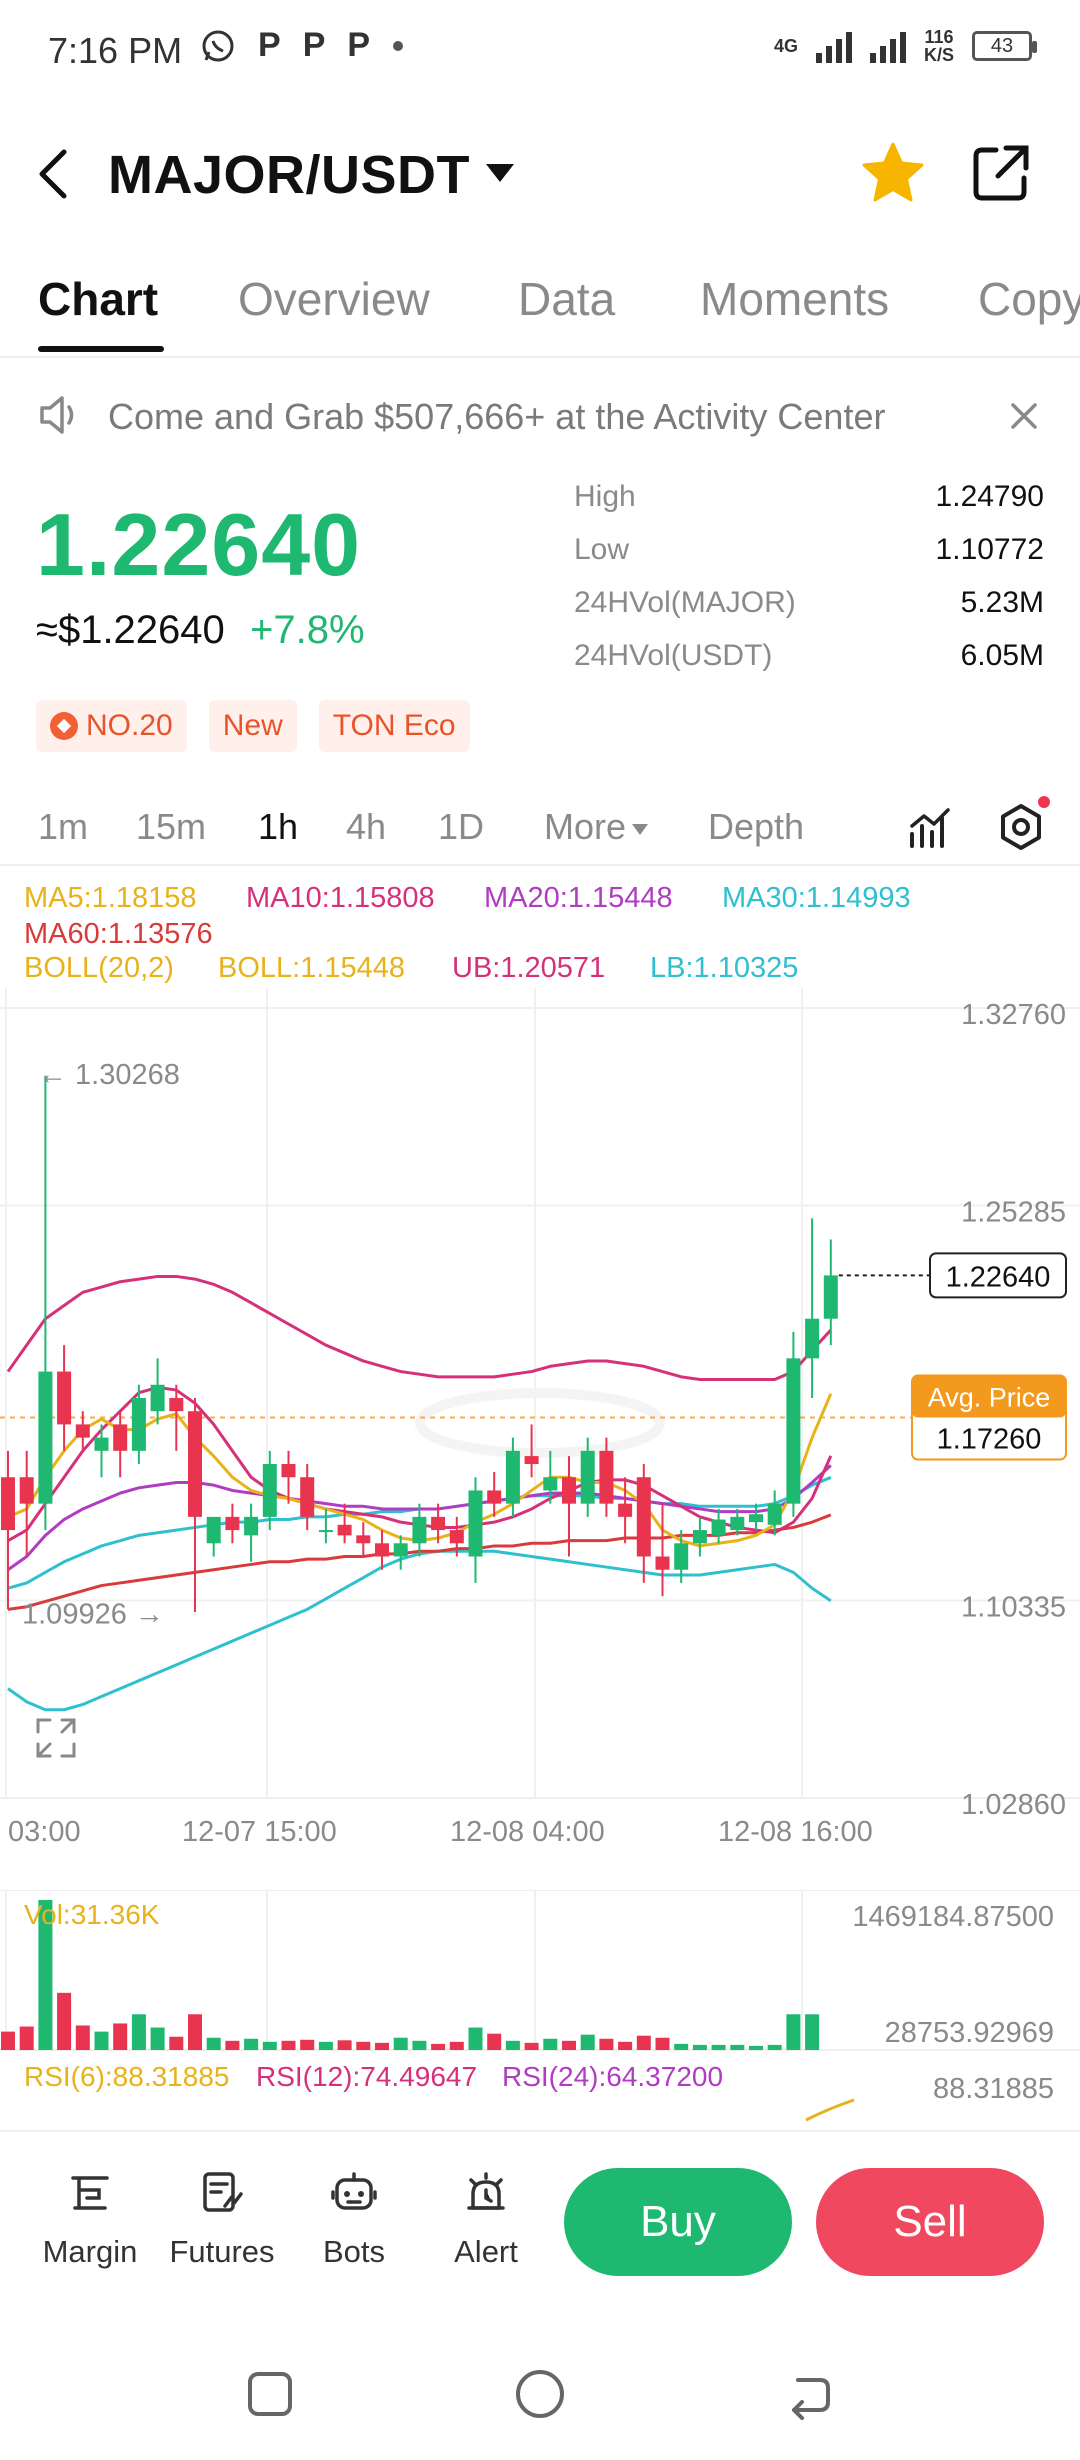 This screenshot has height=2460, width=1080. Describe the element at coordinates (90, 2219) in the screenshot. I see `nav-margin: Margin` at that location.